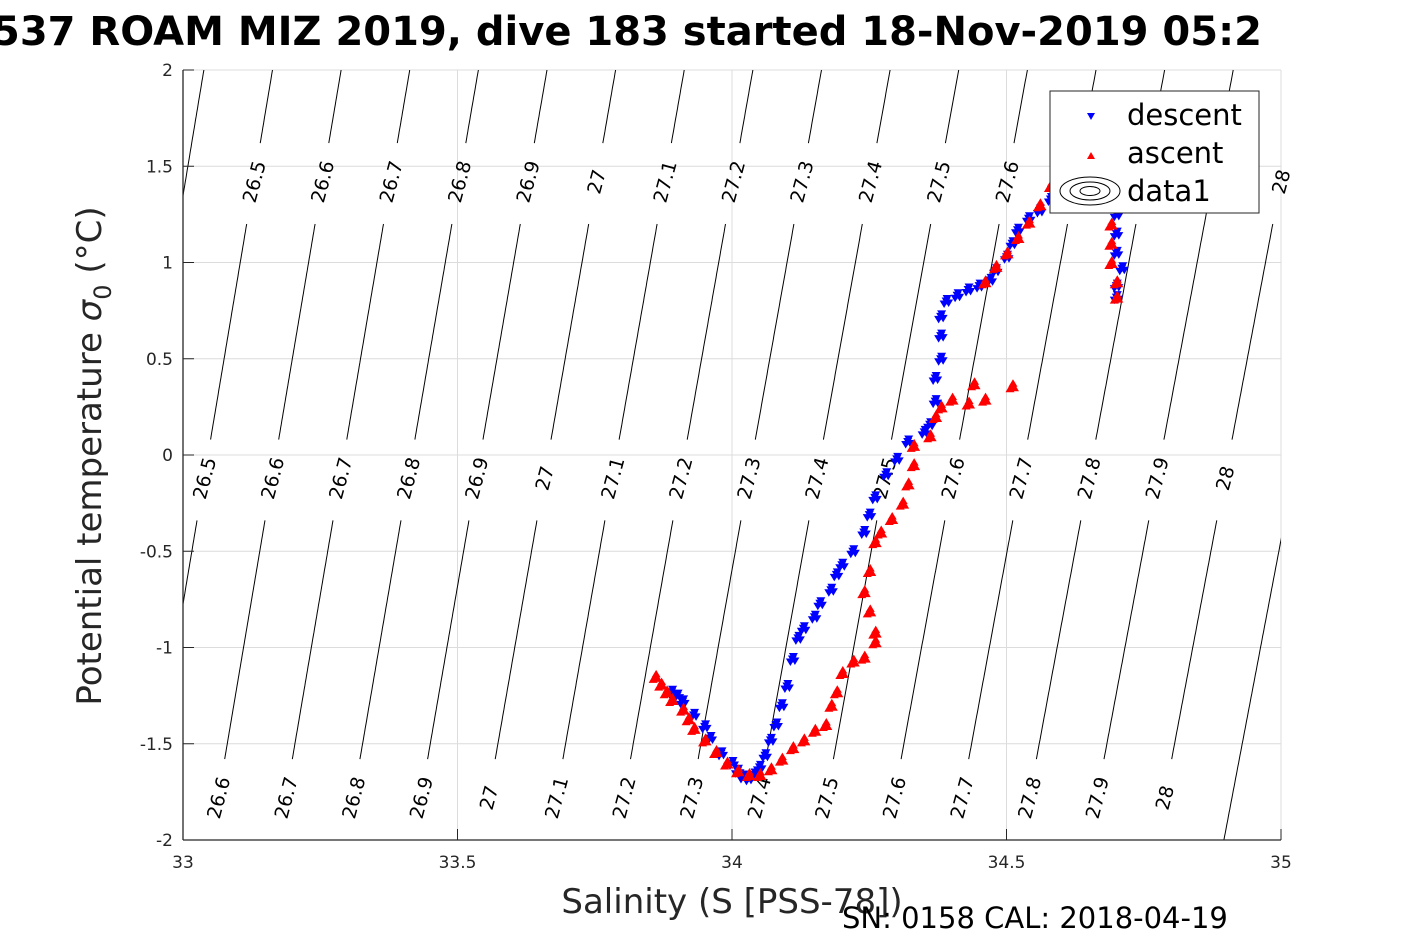 The width and height of the screenshot is (1417, 945). I want to click on x-tick-label: 33, so click(183, 863).